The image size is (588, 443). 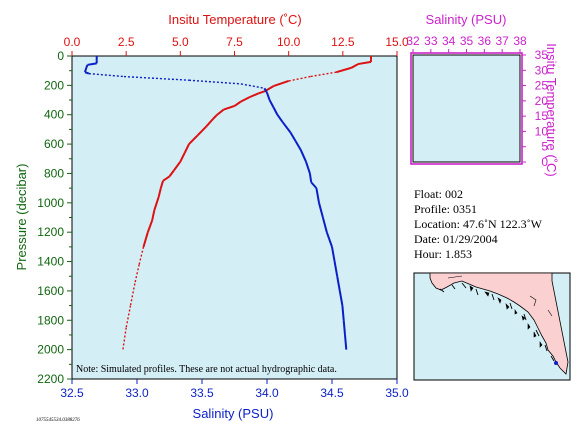 What do you see at coordinates (234, 42) in the screenshot?
I see `temperature-tick-label: 7.5` at bounding box center [234, 42].